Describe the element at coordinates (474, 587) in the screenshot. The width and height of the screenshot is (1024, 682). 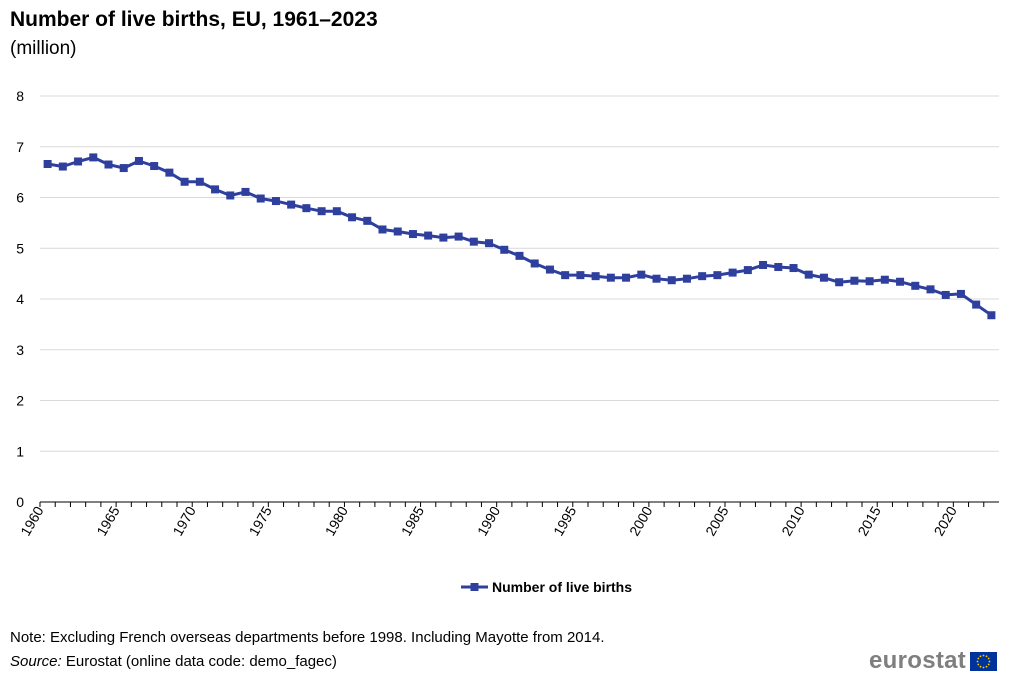
I see `legend-marker-swatch` at that location.